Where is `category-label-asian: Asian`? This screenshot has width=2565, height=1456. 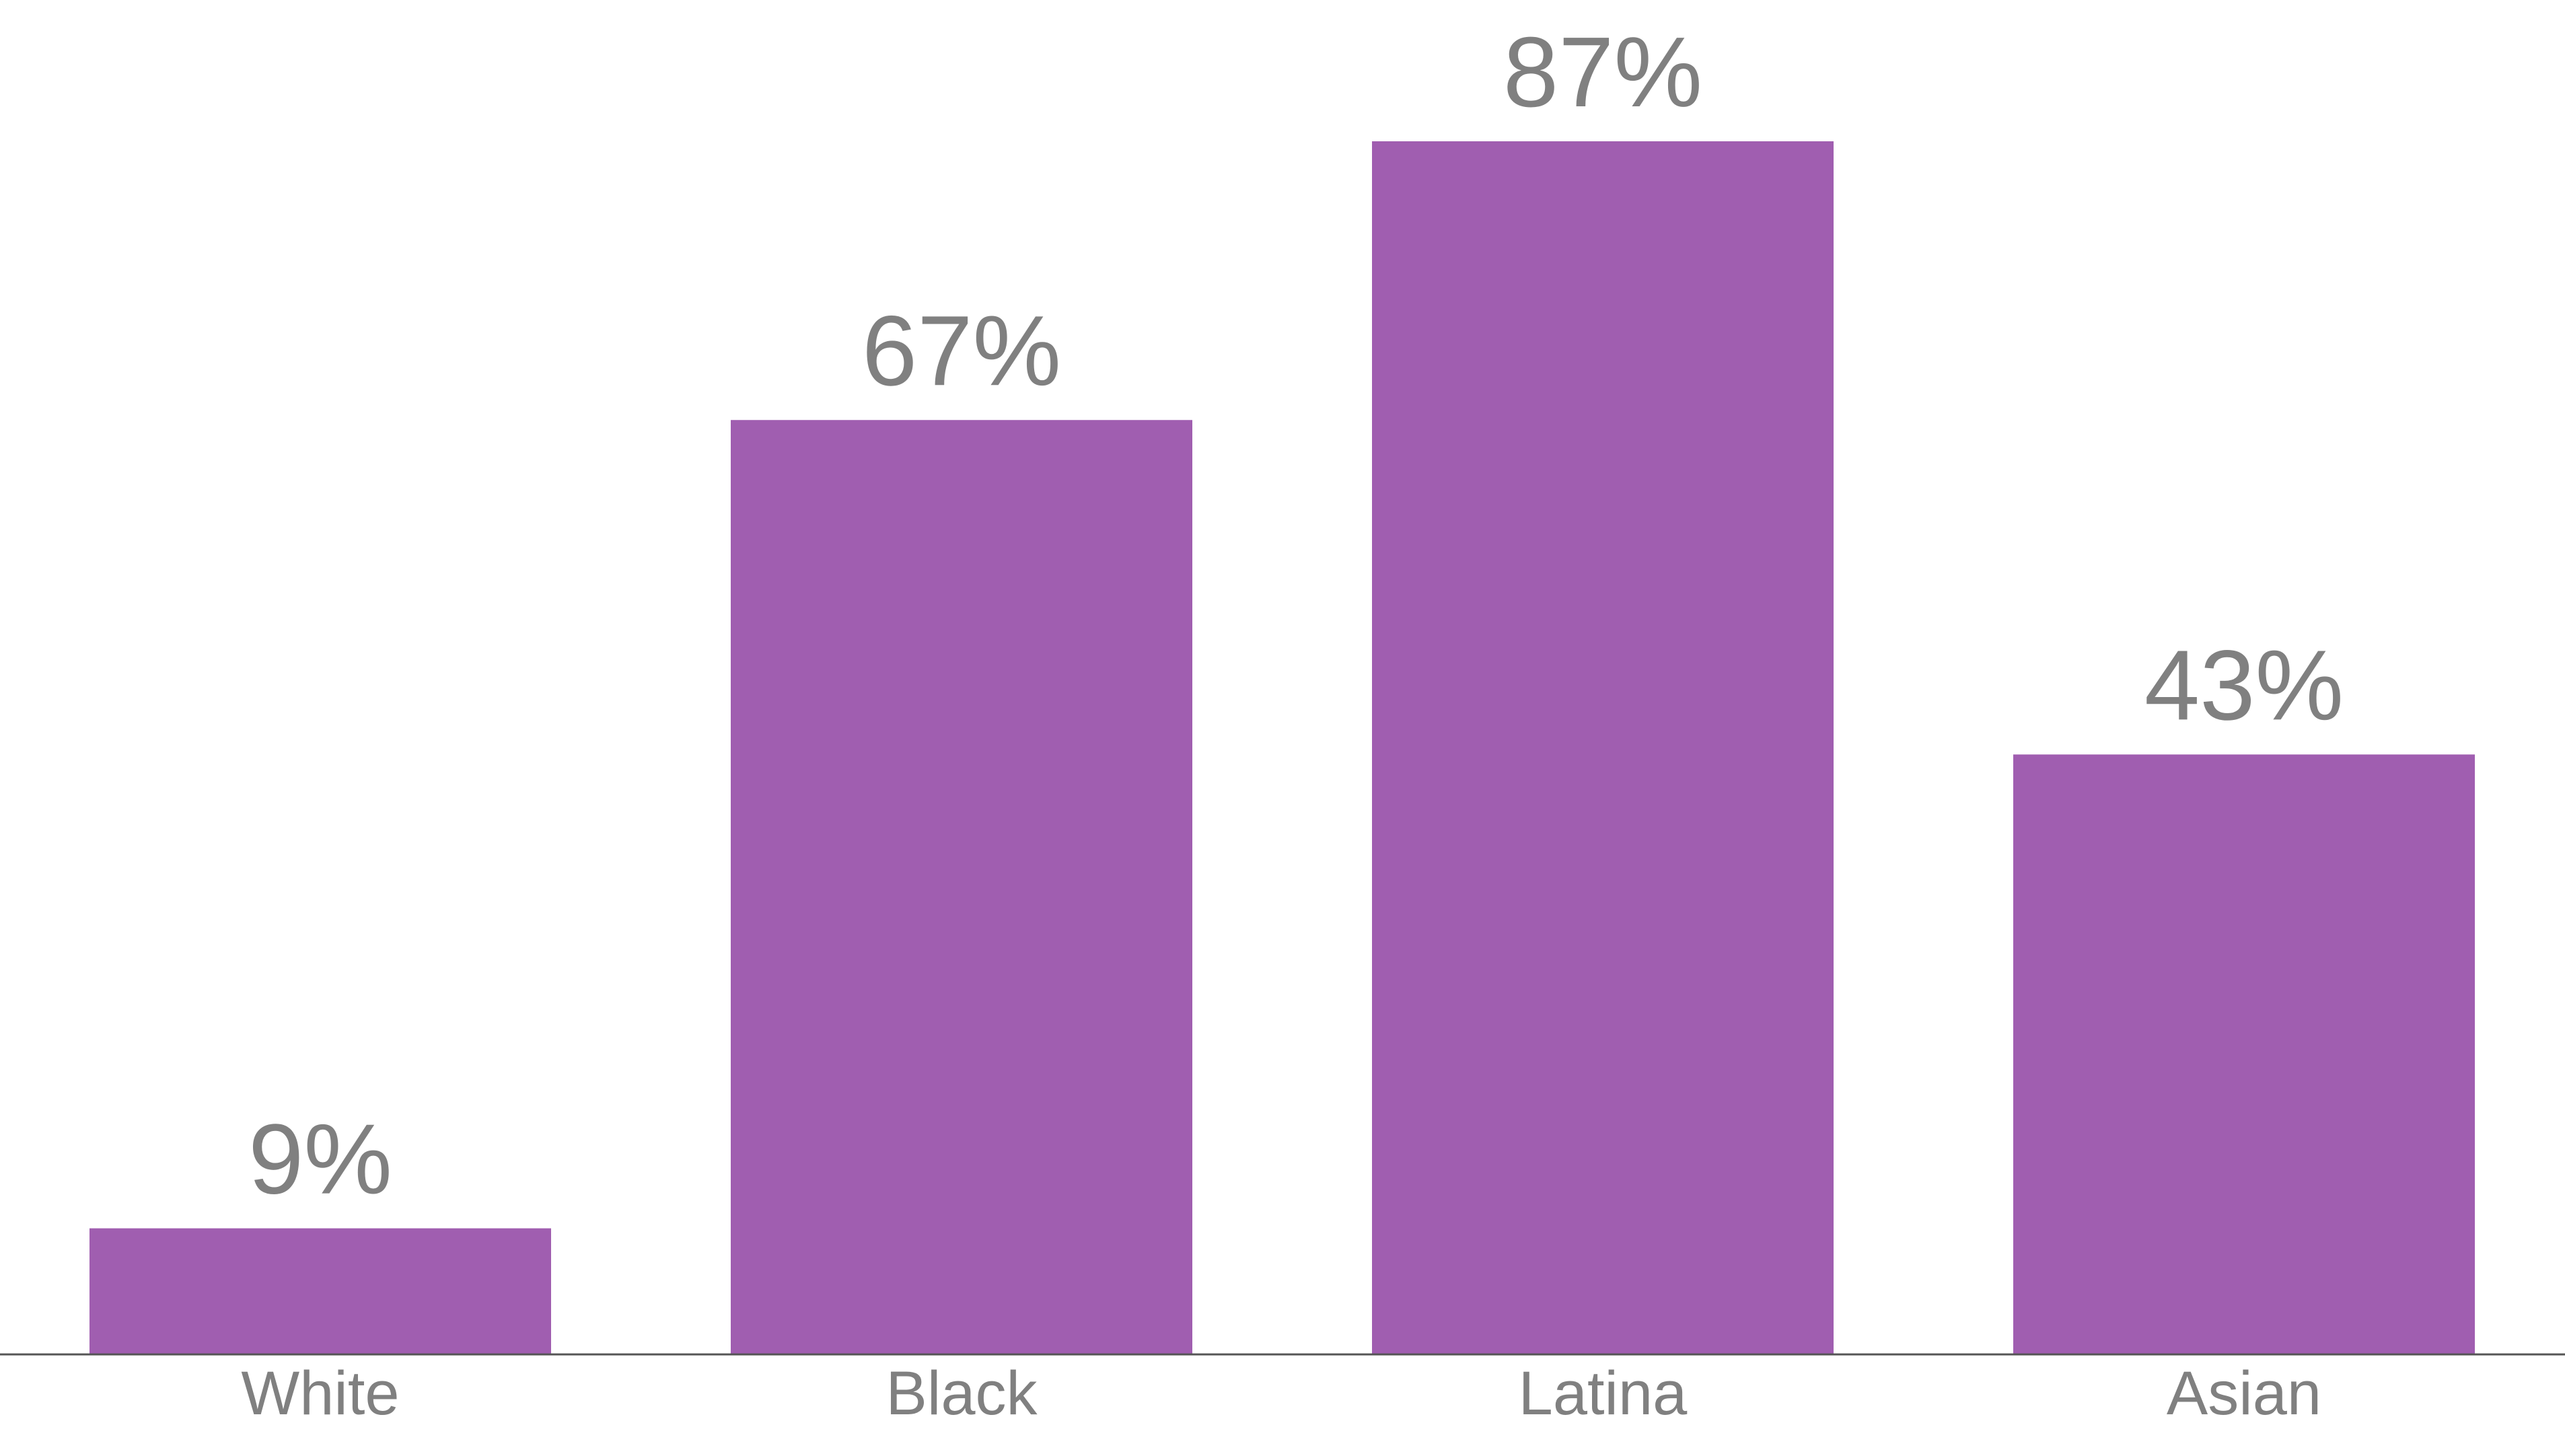
category-label-asian: Asian is located at coordinates (2244, 1393).